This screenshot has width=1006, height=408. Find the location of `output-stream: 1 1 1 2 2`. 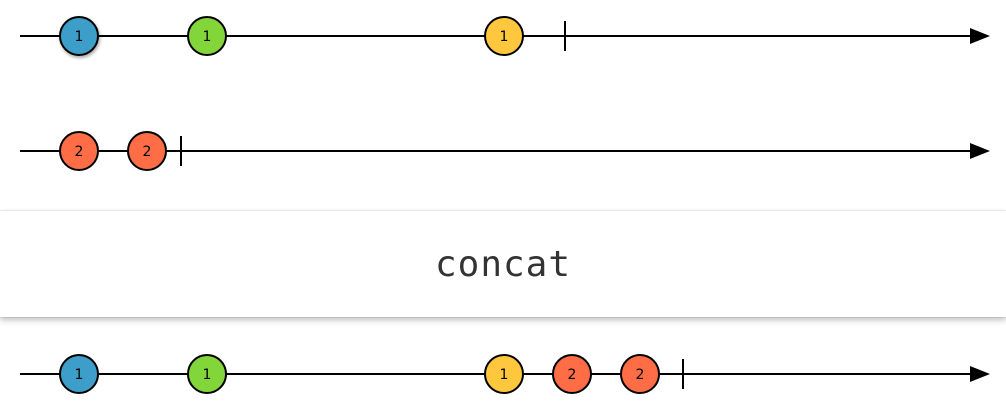

output-stream: 1 1 1 2 2 is located at coordinates (505, 374).